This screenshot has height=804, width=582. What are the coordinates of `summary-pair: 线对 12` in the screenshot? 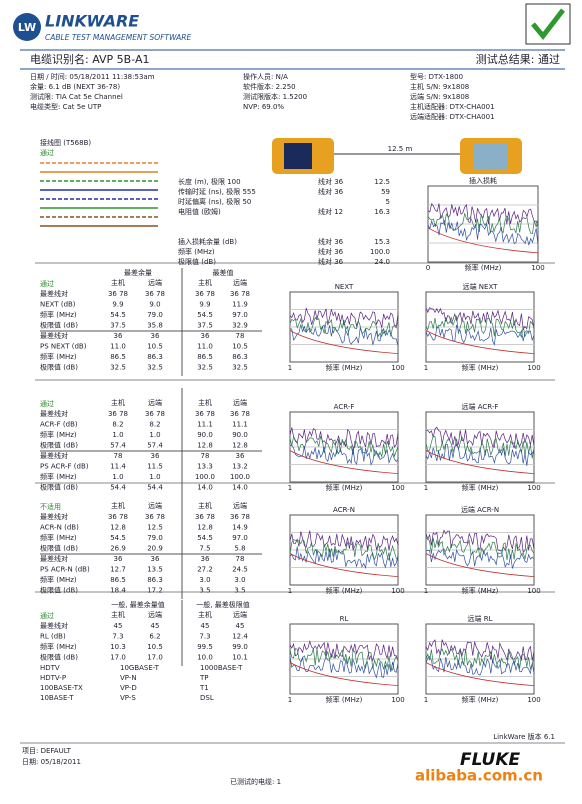 It's located at (330, 211).